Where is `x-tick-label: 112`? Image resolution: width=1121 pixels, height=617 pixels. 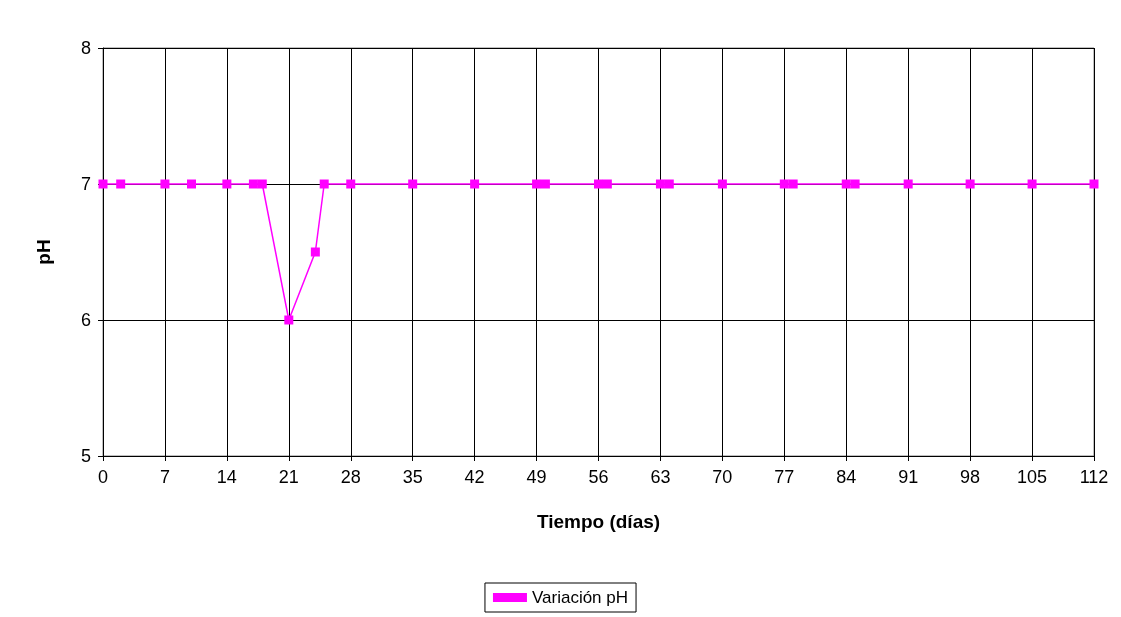
x-tick-label: 112 is located at coordinates (1094, 477).